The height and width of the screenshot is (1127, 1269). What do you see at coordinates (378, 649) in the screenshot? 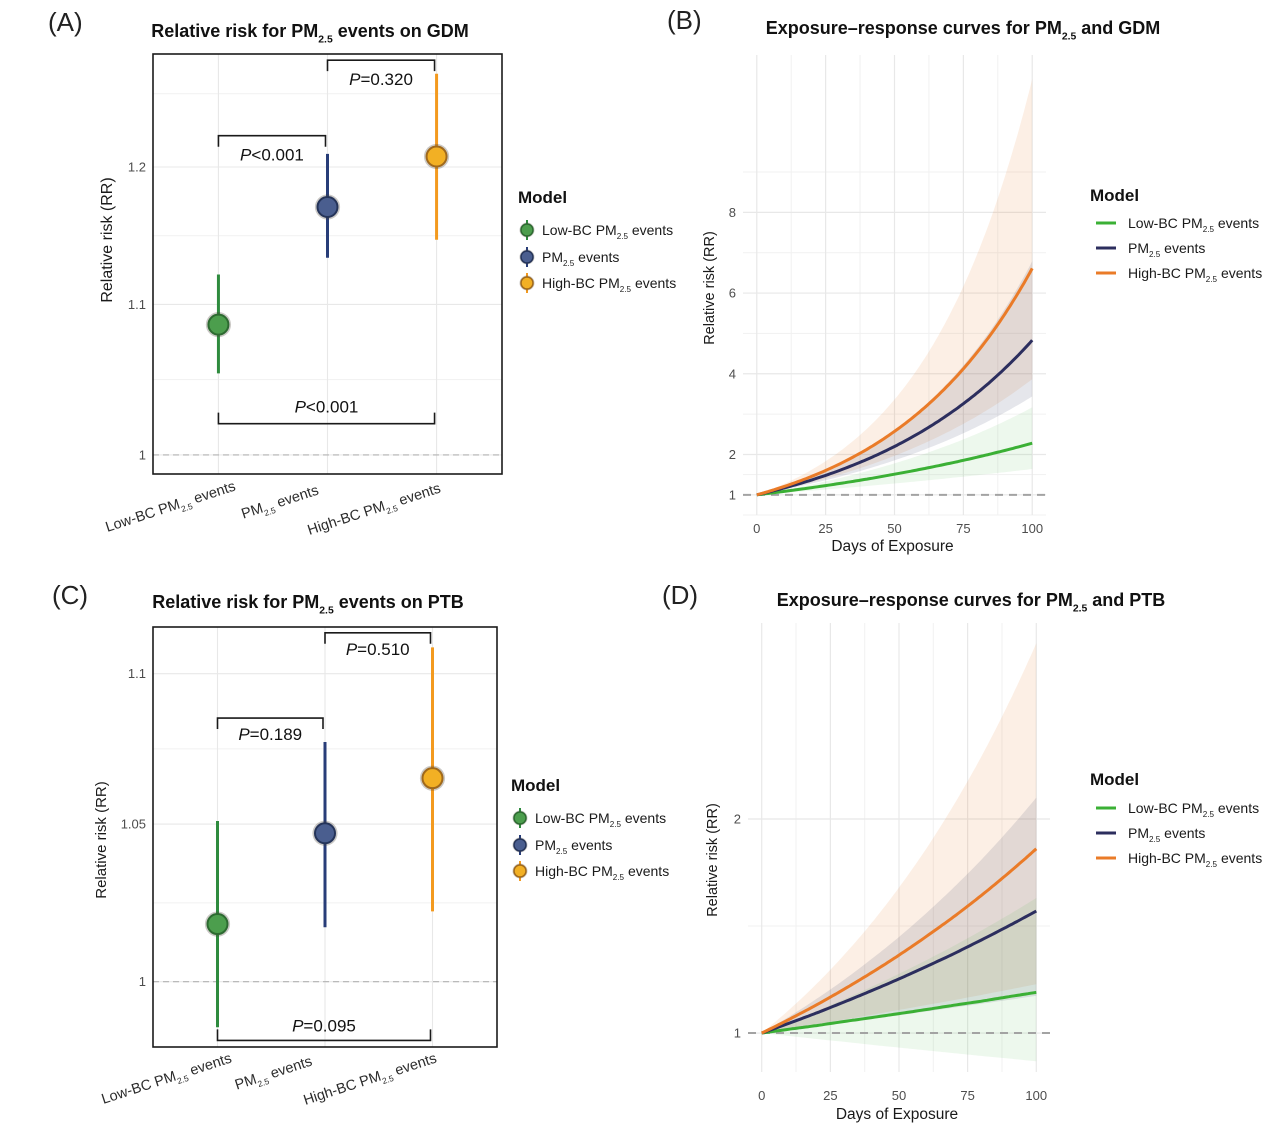
I see `p-value-label: P=0.510` at bounding box center [378, 649].